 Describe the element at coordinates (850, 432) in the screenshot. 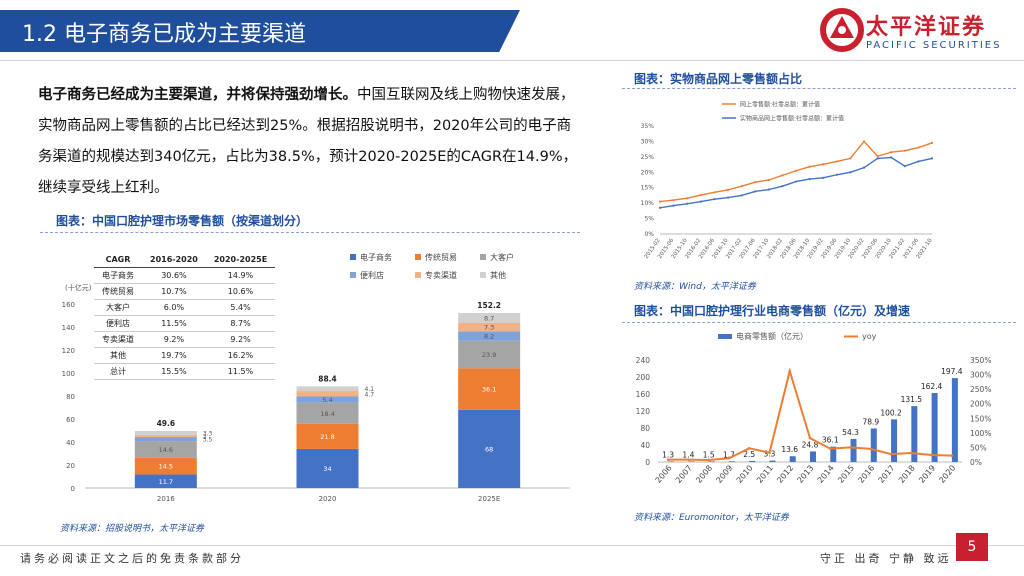

I see `bar-value-label: 54.3` at that location.